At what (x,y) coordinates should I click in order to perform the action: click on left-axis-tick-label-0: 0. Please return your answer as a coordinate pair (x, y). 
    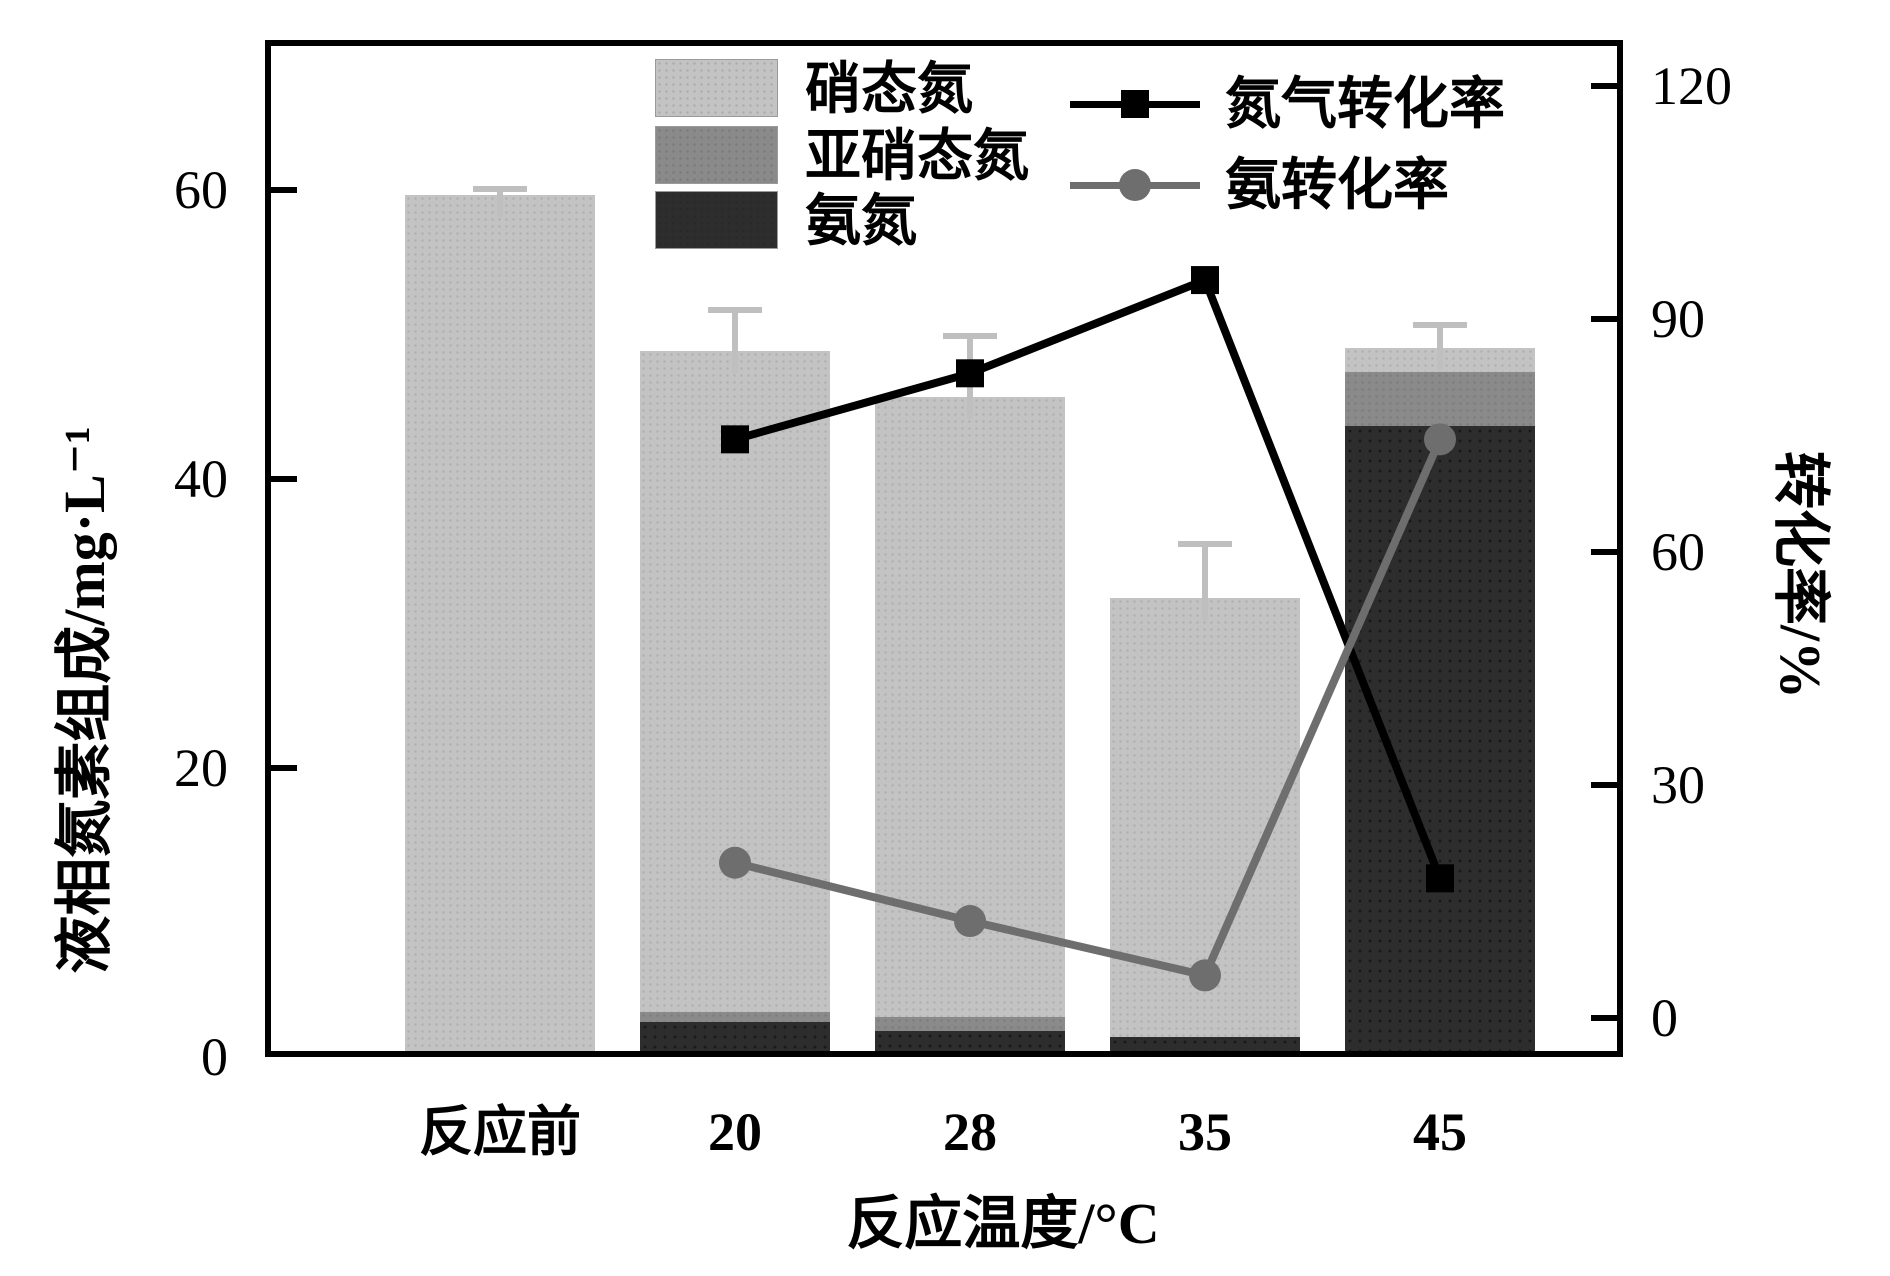
    Looking at the image, I should click on (214, 1057).